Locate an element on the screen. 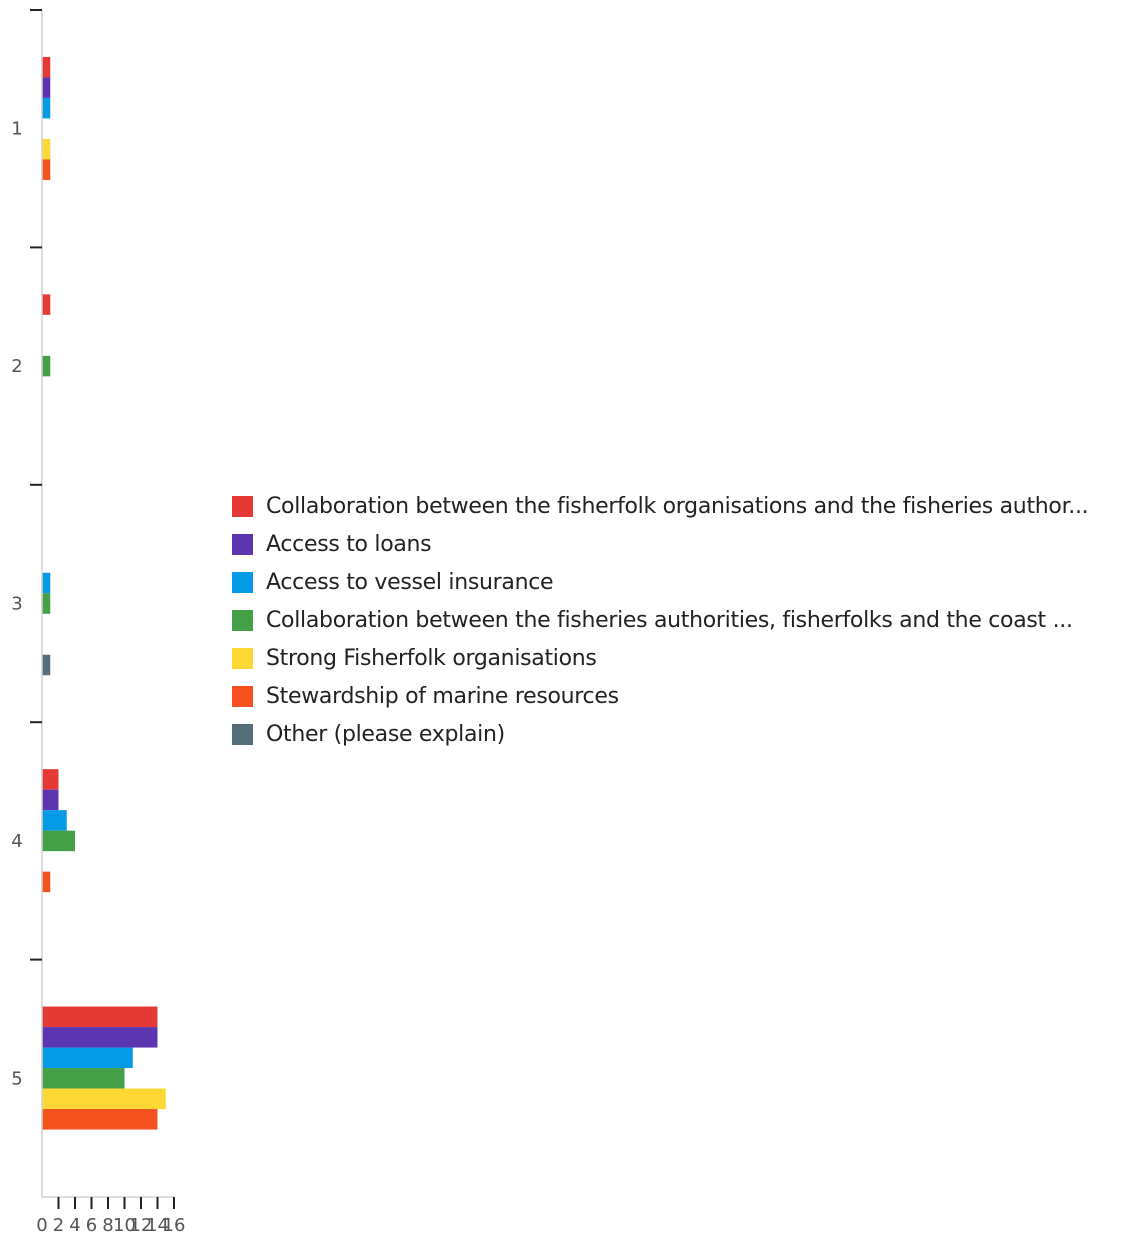  legend-label: Other (please explain) is located at coordinates (385, 734).